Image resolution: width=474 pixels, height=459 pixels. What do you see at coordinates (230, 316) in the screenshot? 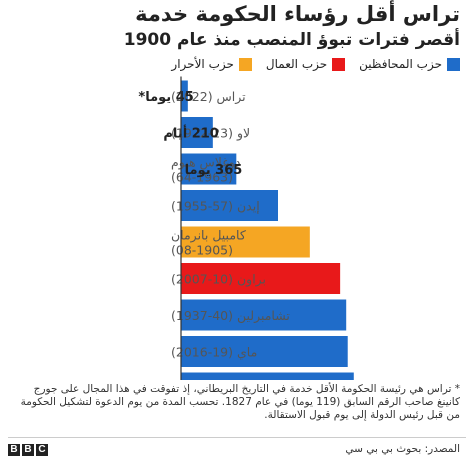
I see `category-label: تشامبرلين (40-1937)` at bounding box center [230, 316].